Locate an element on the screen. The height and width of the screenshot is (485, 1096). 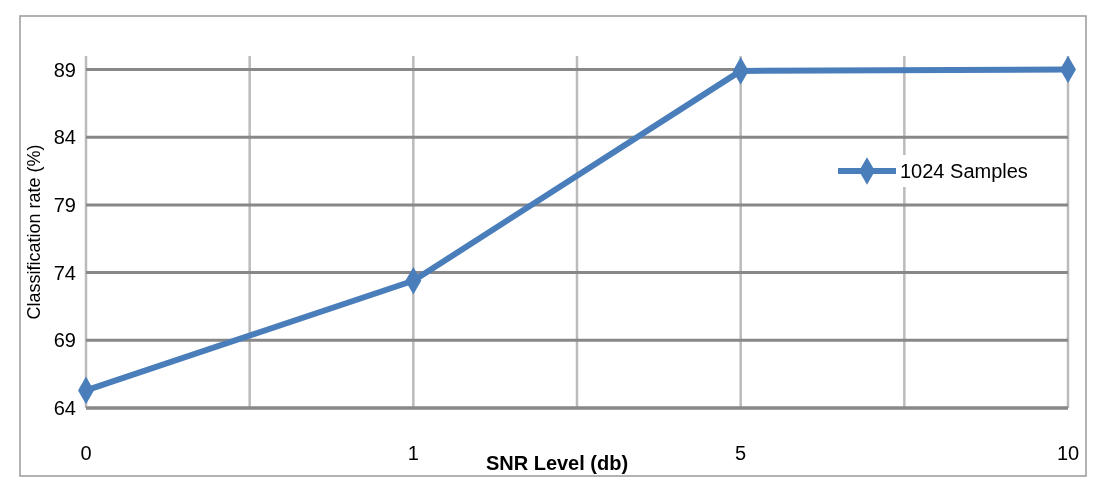
y-tick-label: 69 is located at coordinates (64, 340).